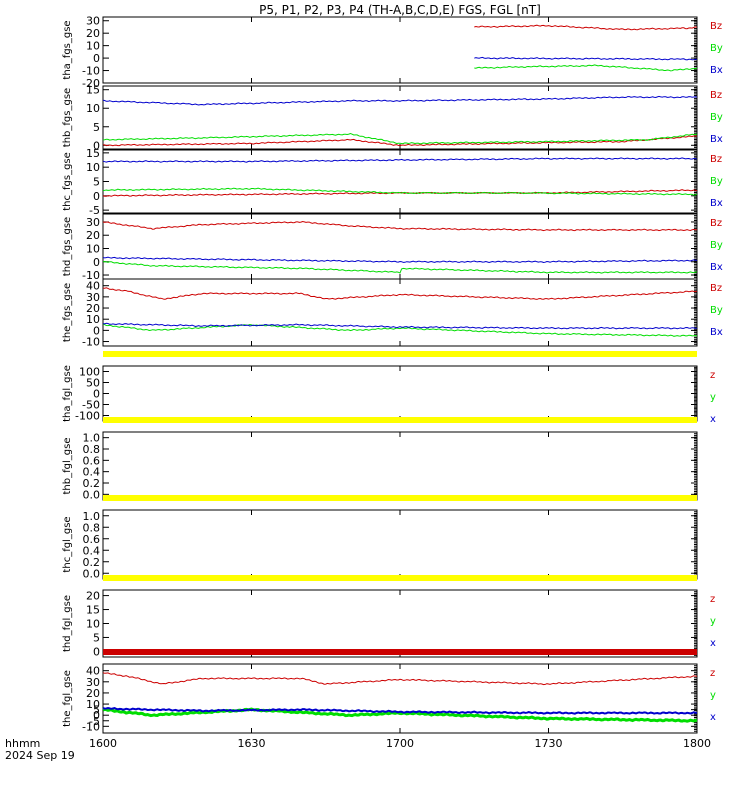 The height and width of the screenshot is (800, 750). I want to click on ylabel: thb_fgs_gse, so click(67, 117).